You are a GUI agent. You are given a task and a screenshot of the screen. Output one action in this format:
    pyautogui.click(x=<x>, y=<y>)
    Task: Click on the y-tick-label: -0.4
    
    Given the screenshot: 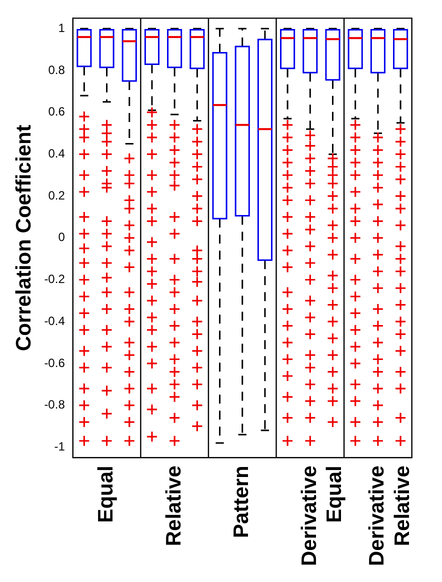 What is the action you would take?
    pyautogui.click(x=55, y=321)
    